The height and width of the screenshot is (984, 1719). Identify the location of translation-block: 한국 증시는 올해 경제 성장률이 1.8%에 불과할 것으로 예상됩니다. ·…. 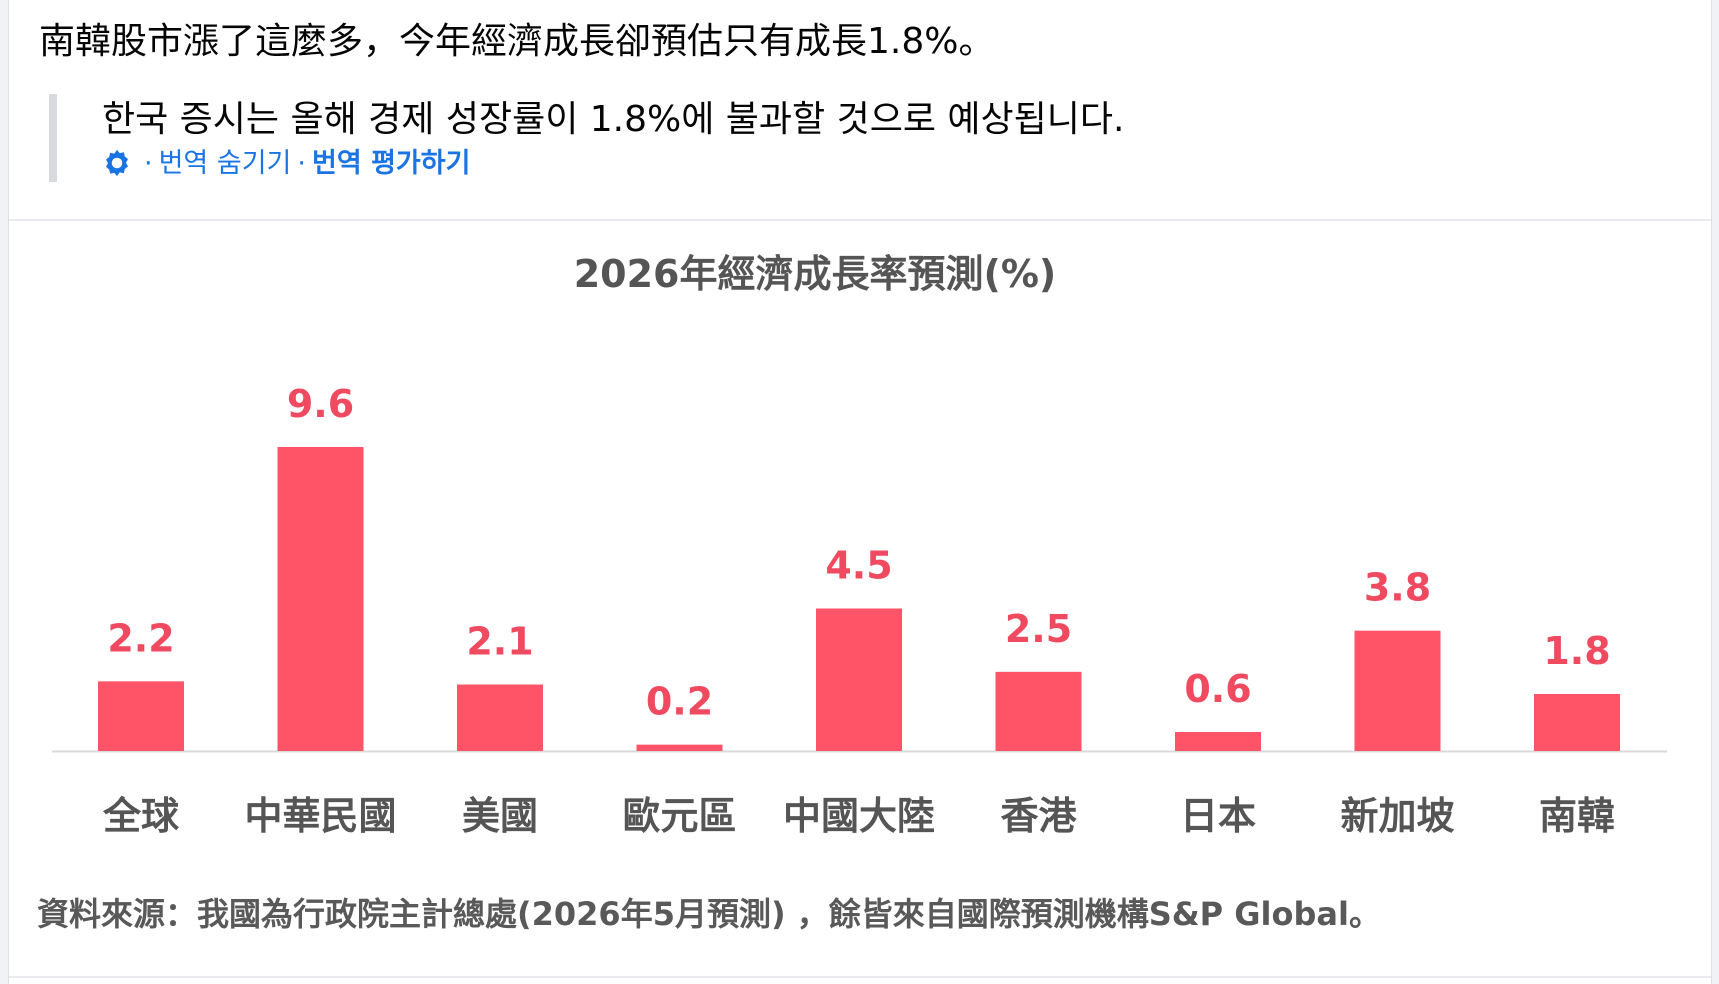
(703, 138).